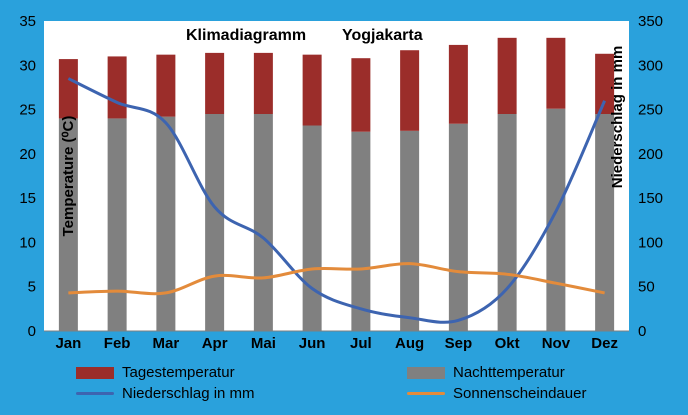 The height and width of the screenshot is (415, 688). I want to click on y-left-tick-30: 30, so click(27, 65).